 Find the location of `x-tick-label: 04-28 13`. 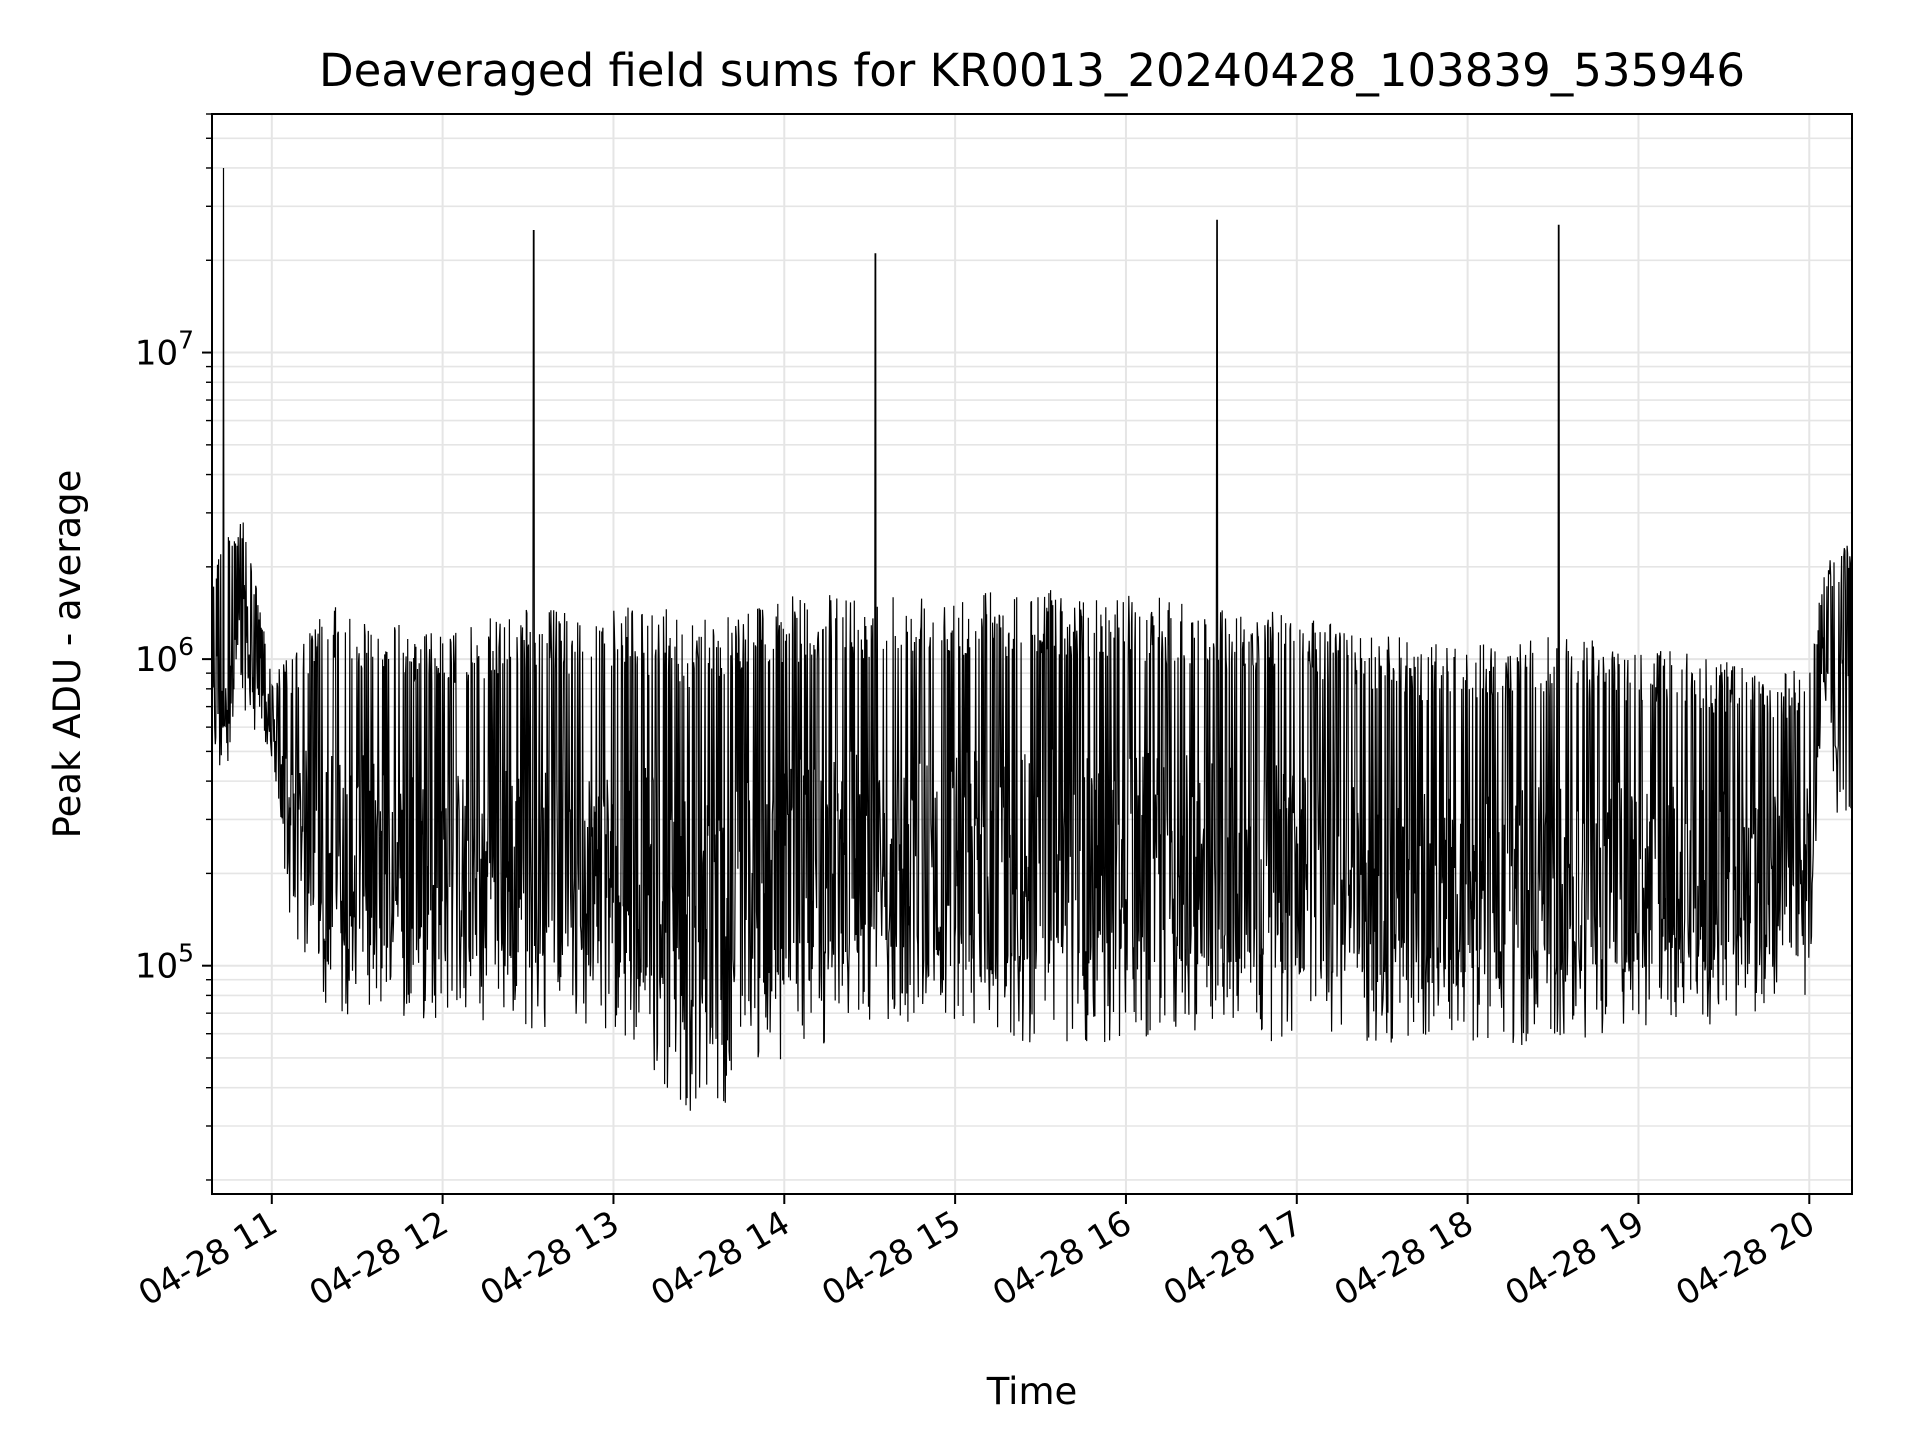

x-tick-label: 04-28 13 is located at coordinates (550, 1258).